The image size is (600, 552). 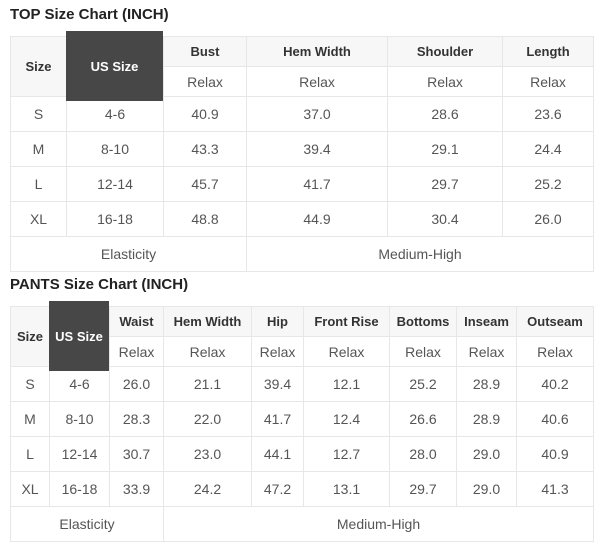 I want to click on value-cell: 47.2, so click(x=277, y=489).